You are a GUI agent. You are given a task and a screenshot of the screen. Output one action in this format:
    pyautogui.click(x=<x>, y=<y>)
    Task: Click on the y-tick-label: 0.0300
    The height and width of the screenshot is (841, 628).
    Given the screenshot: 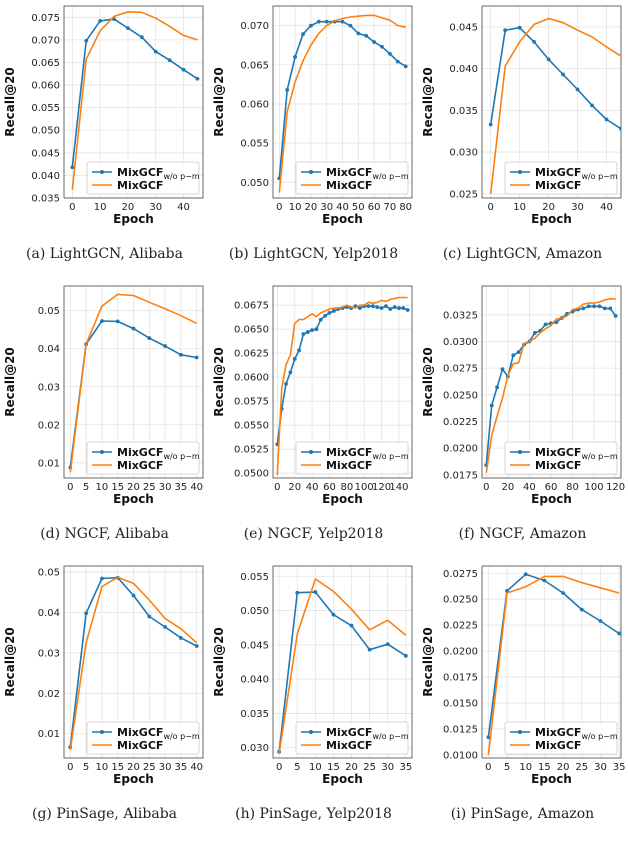 What is the action you would take?
    pyautogui.click(x=460, y=342)
    